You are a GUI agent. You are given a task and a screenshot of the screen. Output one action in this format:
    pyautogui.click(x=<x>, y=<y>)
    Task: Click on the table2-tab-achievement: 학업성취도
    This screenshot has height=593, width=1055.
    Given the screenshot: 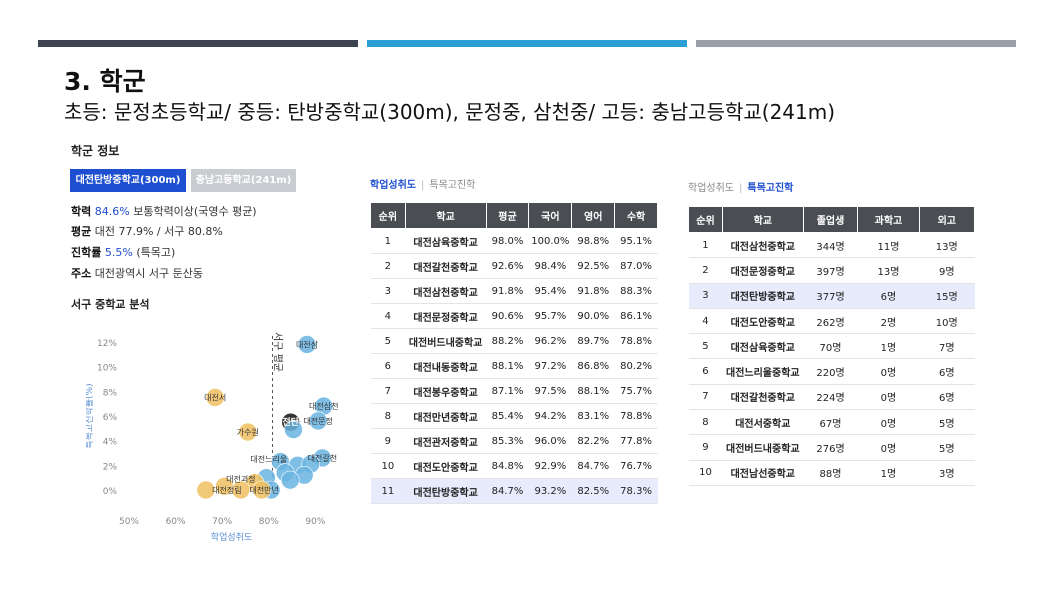 What is the action you would take?
    pyautogui.click(x=711, y=188)
    